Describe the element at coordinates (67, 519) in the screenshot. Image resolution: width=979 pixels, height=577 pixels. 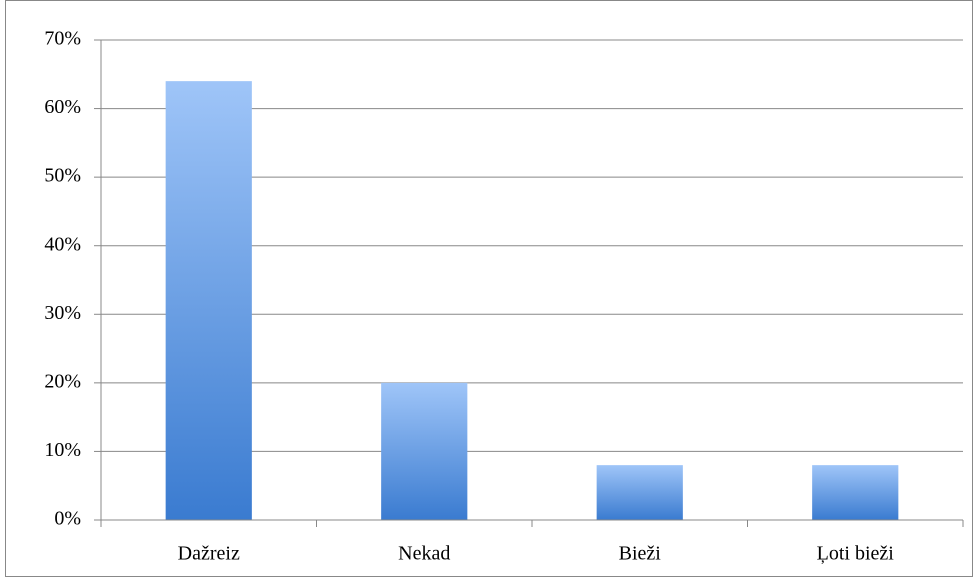
I see `y-tick-label: 0%` at that location.